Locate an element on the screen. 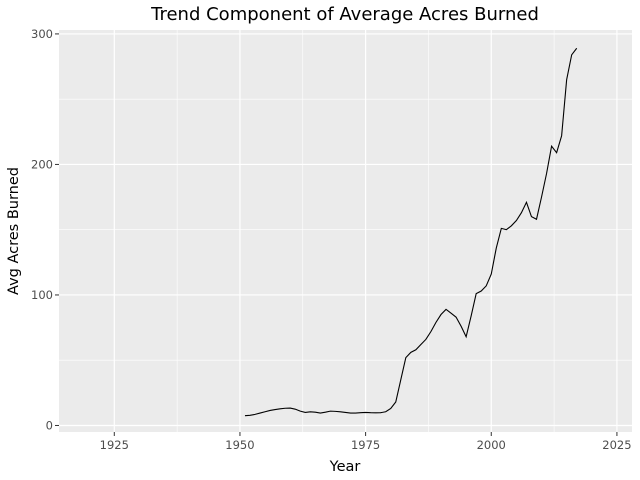 Image resolution: width=640 pixels, height=480 pixels. x-axis-ticks: 1925 1950 1975 2000 2025 is located at coordinates (366, 442).